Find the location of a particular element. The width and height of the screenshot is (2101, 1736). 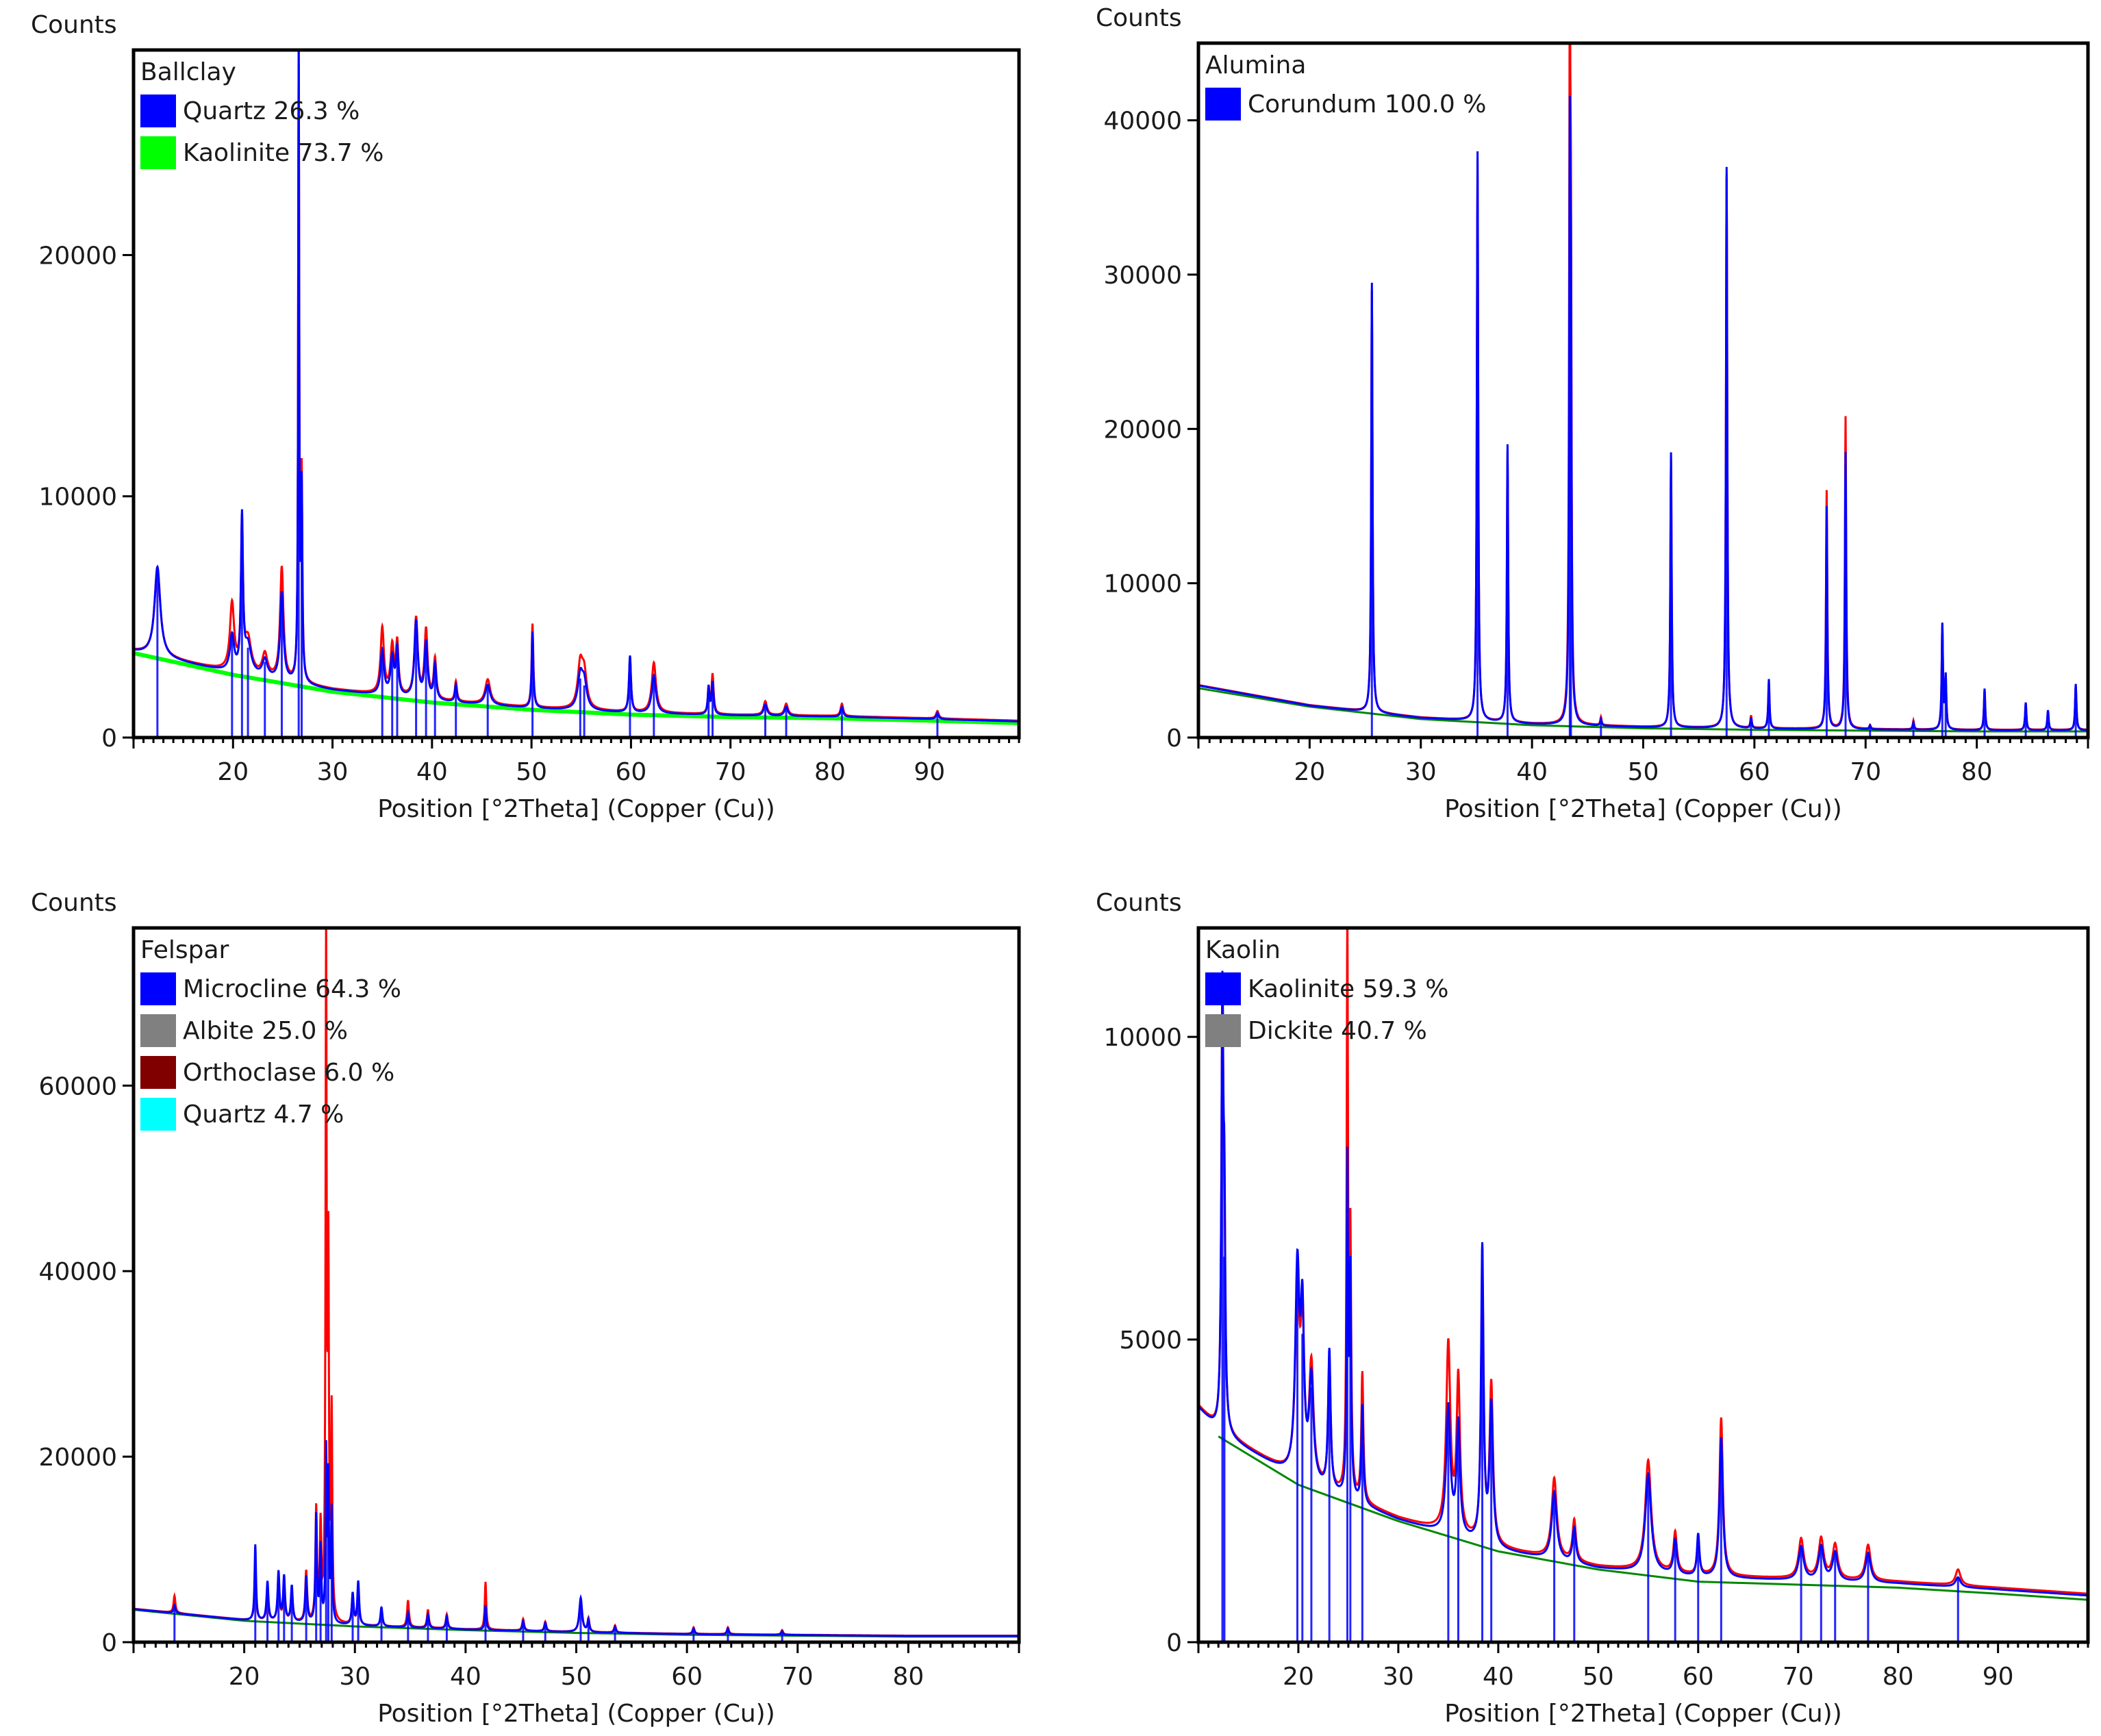

legend-label: Kaolinite 73.7 % is located at coordinates (283, 153).